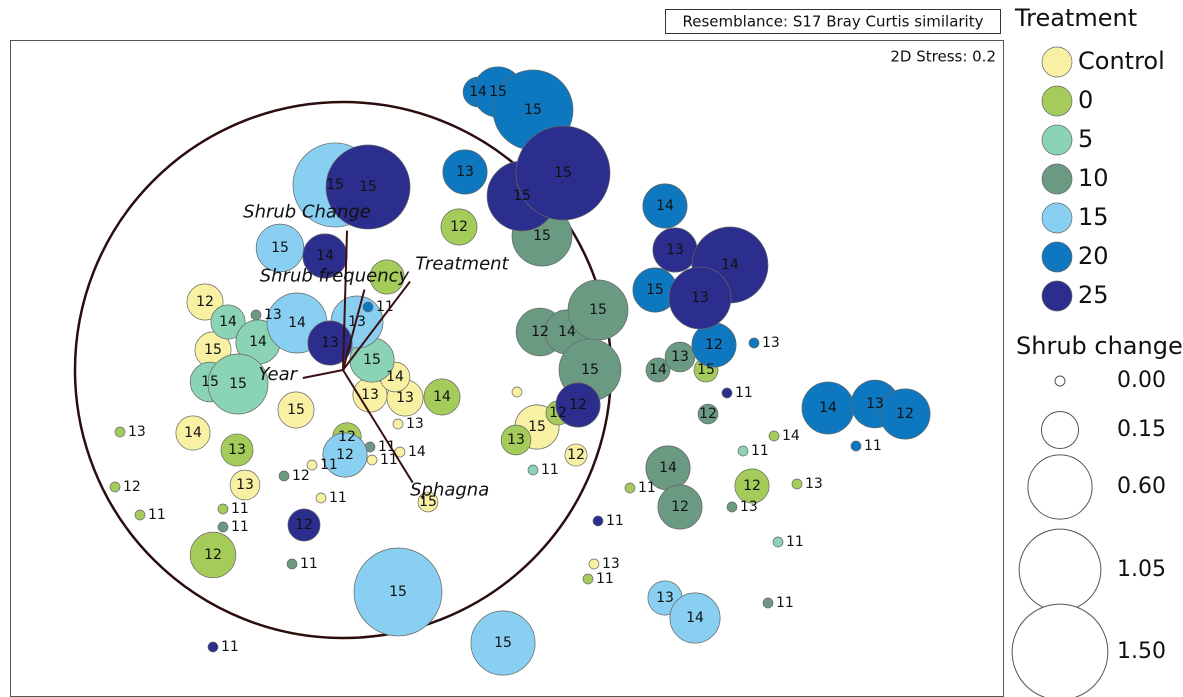 This screenshot has height=697, width=1183. Describe the element at coordinates (943, 57) in the screenshot. I see `annotation: 2D Stress: 0.2` at that location.